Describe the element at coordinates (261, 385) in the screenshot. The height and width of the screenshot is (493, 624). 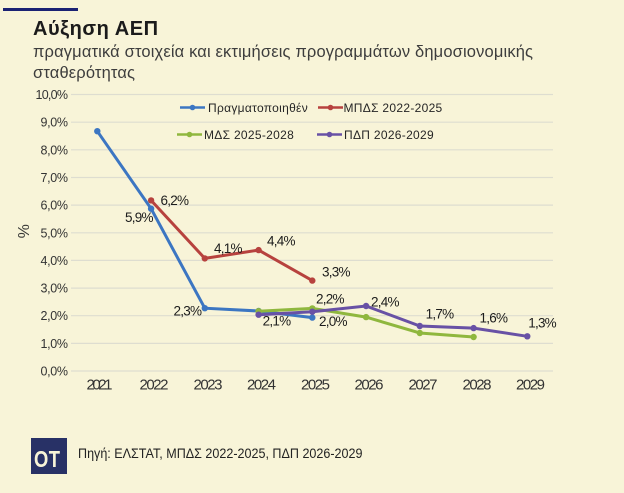
I see `svg-text: 2024` at that location.